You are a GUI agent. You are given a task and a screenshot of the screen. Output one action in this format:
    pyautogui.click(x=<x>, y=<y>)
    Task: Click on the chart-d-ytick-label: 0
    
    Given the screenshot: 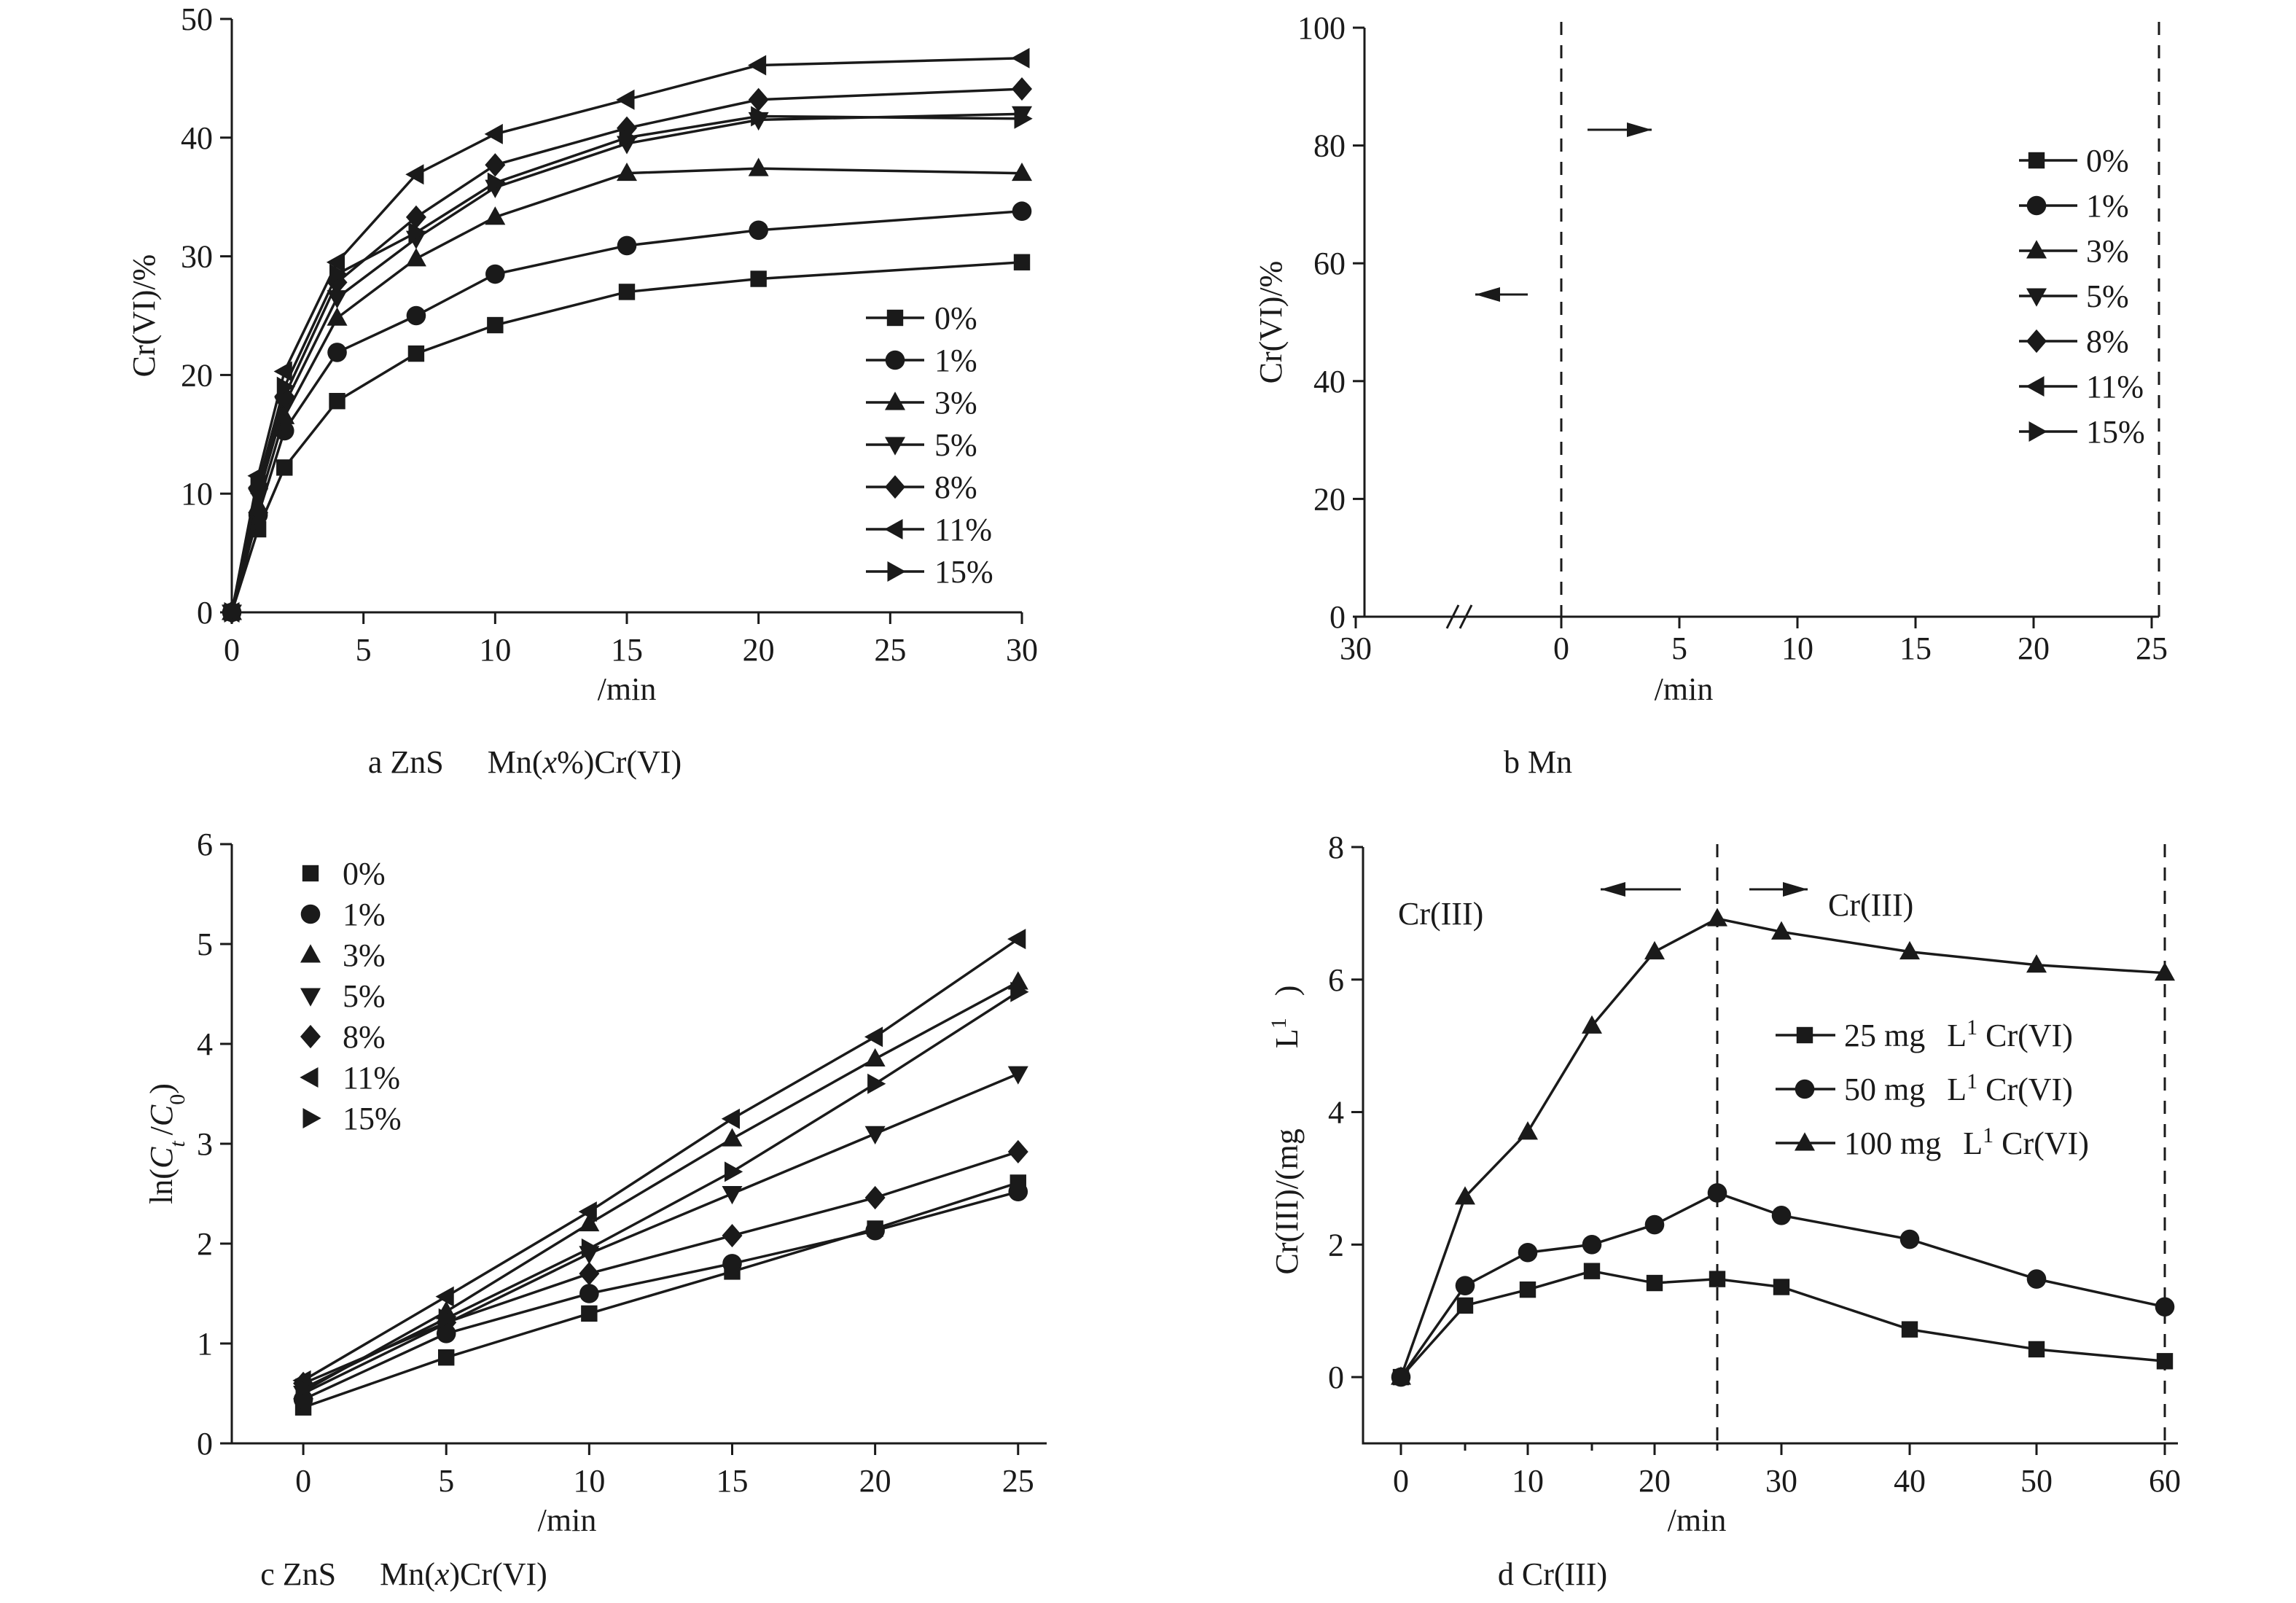 What is the action you would take?
    pyautogui.click(x=1336, y=1377)
    